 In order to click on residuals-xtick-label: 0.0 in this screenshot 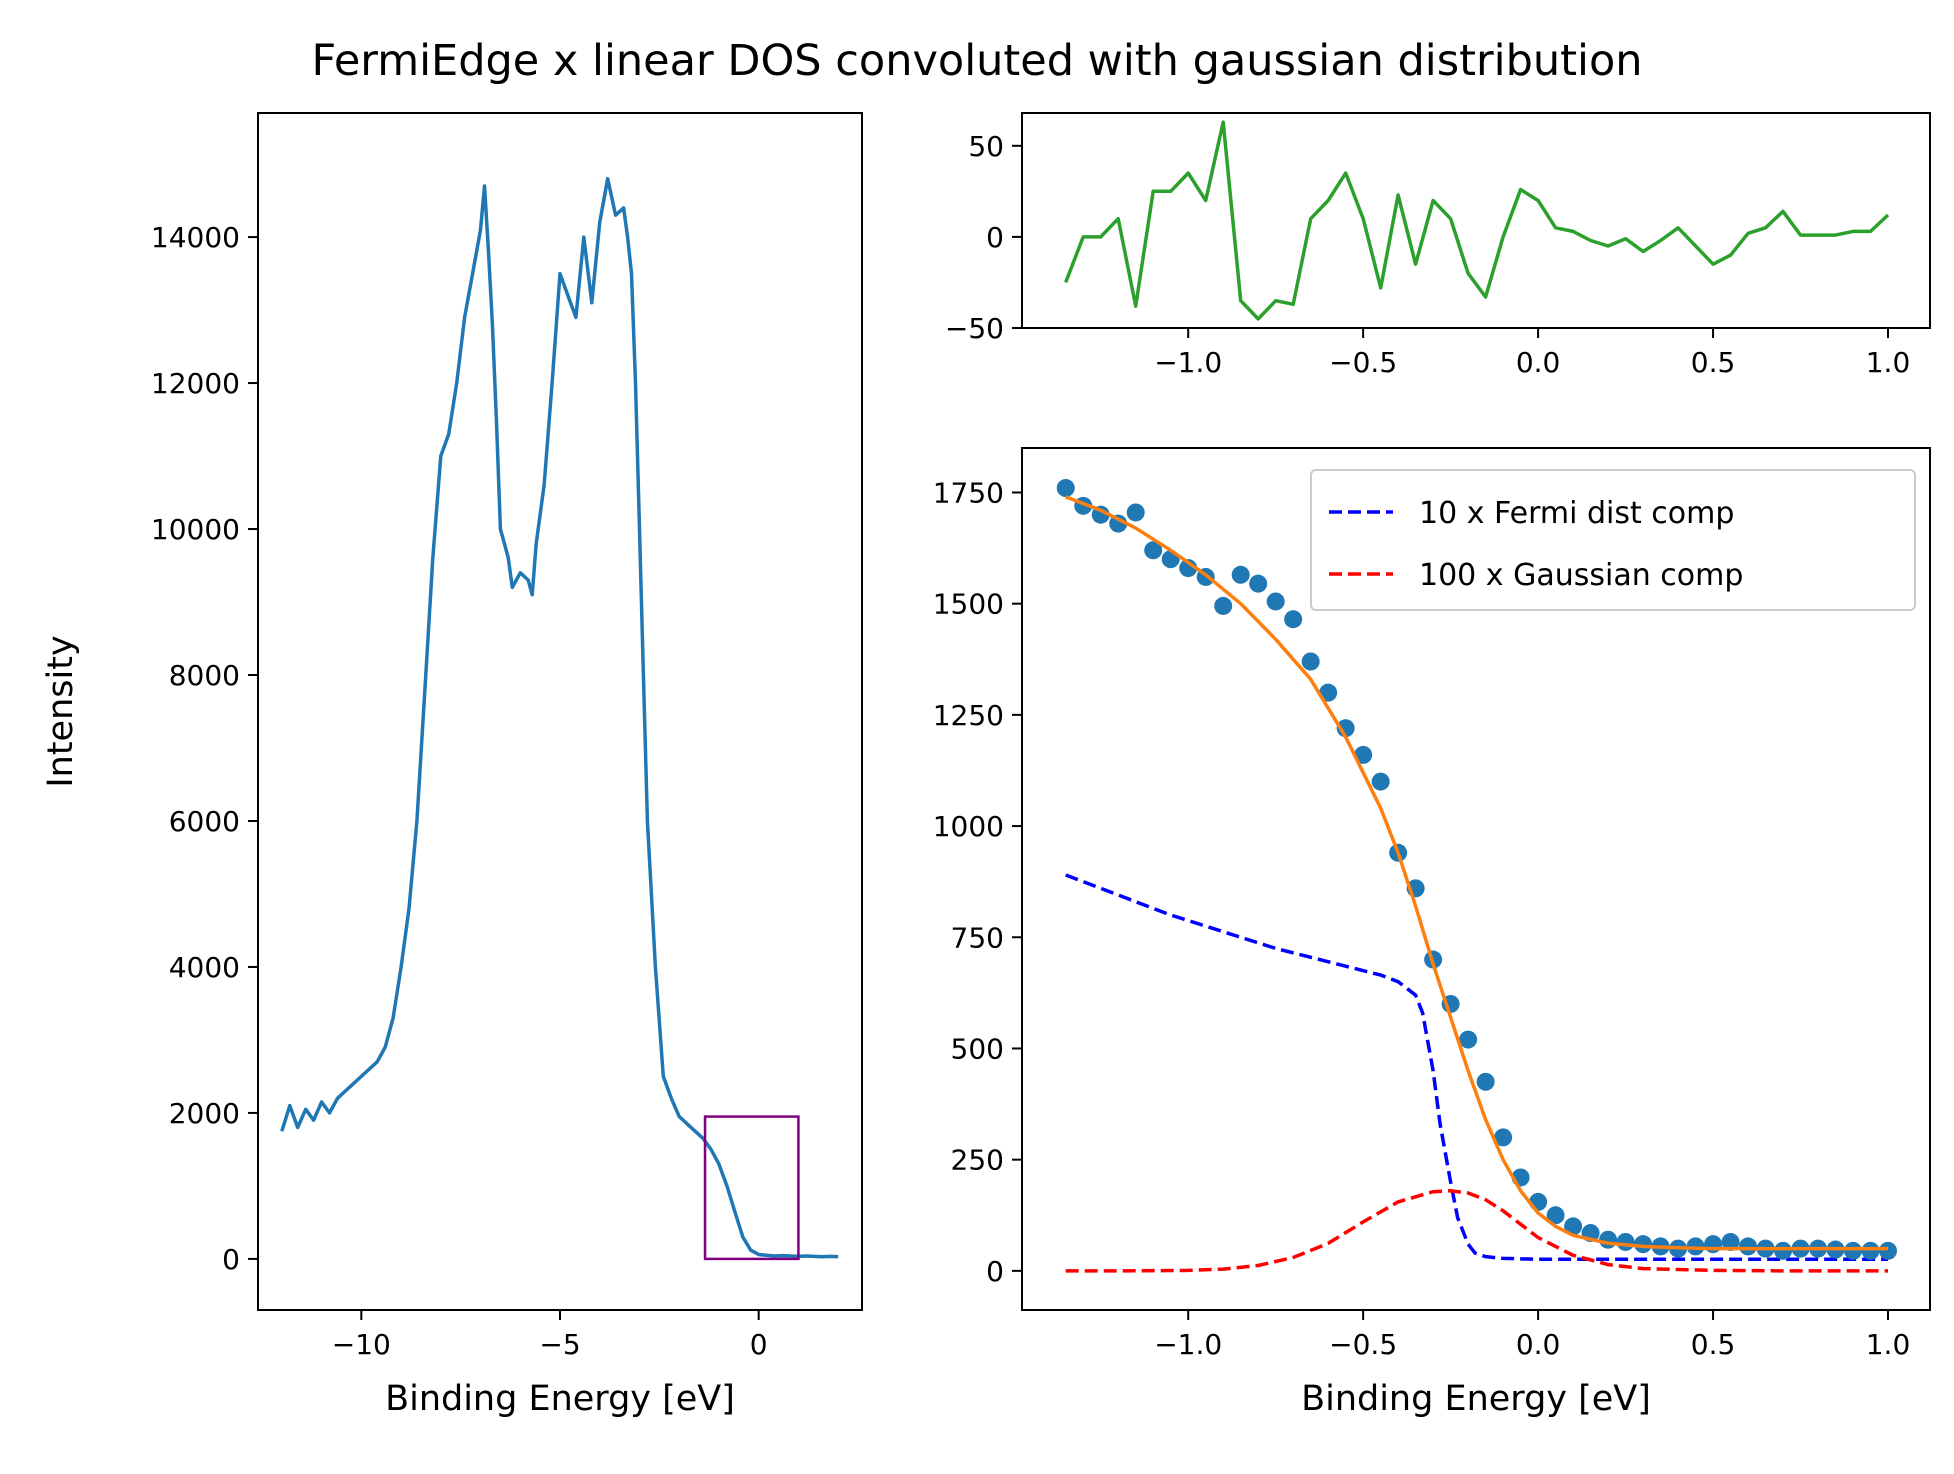, I will do `click(1538, 362)`.